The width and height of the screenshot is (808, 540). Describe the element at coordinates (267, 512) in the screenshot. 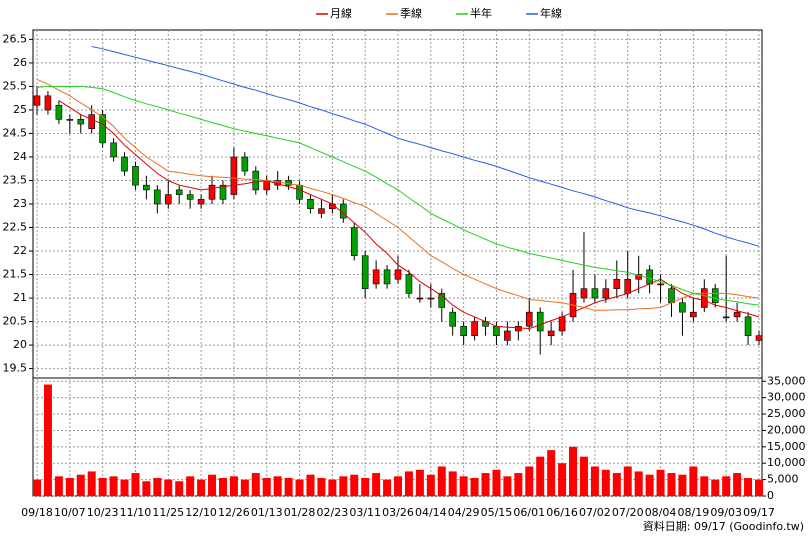

I see `x-tick-label: 01/13` at that location.